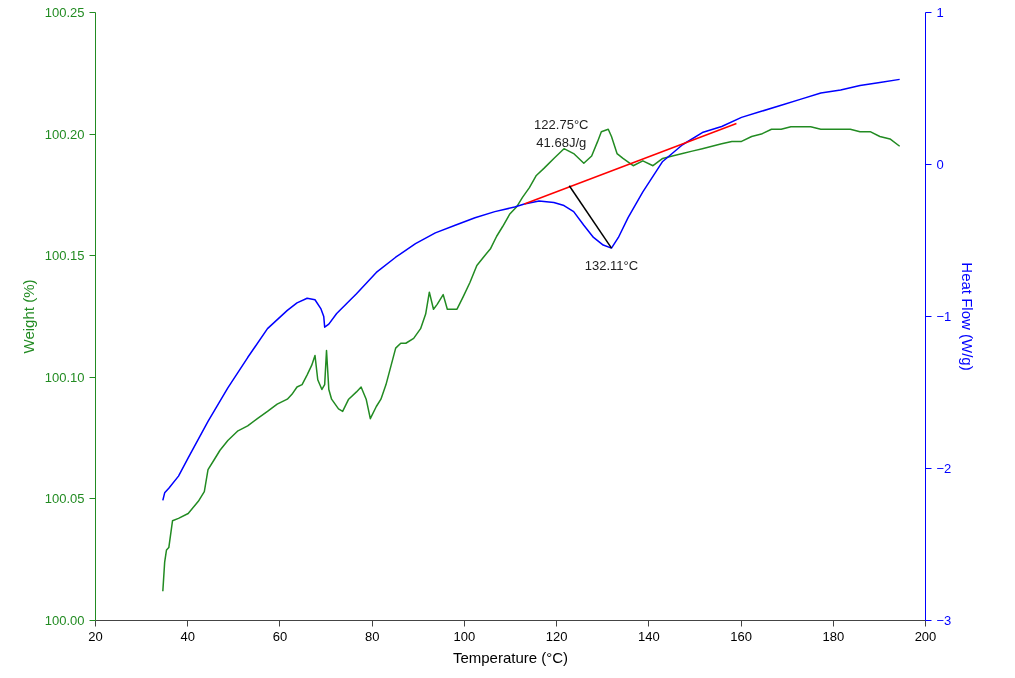 The image size is (1015, 678). Describe the element at coordinates (968, 316) in the screenshot. I see `y2-axis-title: Heat Flow (W/g)` at that location.